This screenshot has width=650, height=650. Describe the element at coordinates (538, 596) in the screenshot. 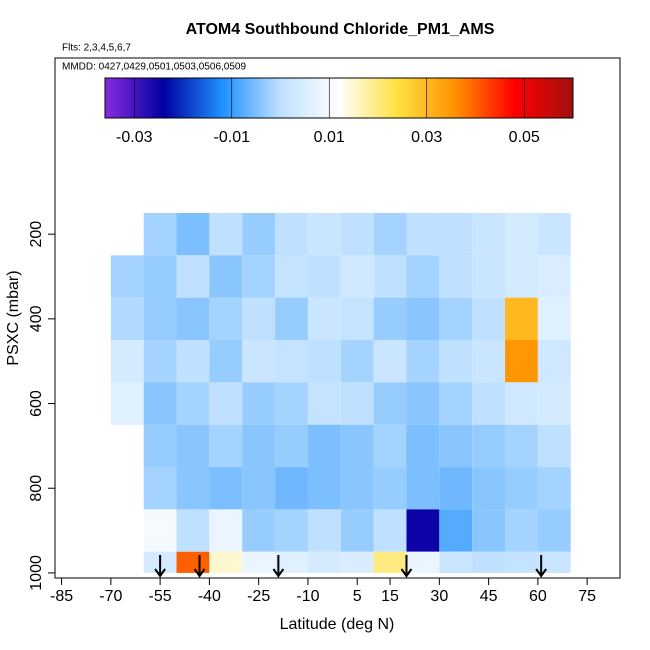

I see `x-tick-label: 60` at that location.